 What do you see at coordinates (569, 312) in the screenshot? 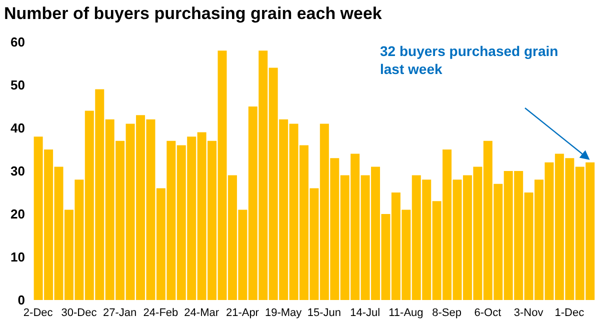
I see `x-tick-label: 1-Dec` at bounding box center [569, 312].